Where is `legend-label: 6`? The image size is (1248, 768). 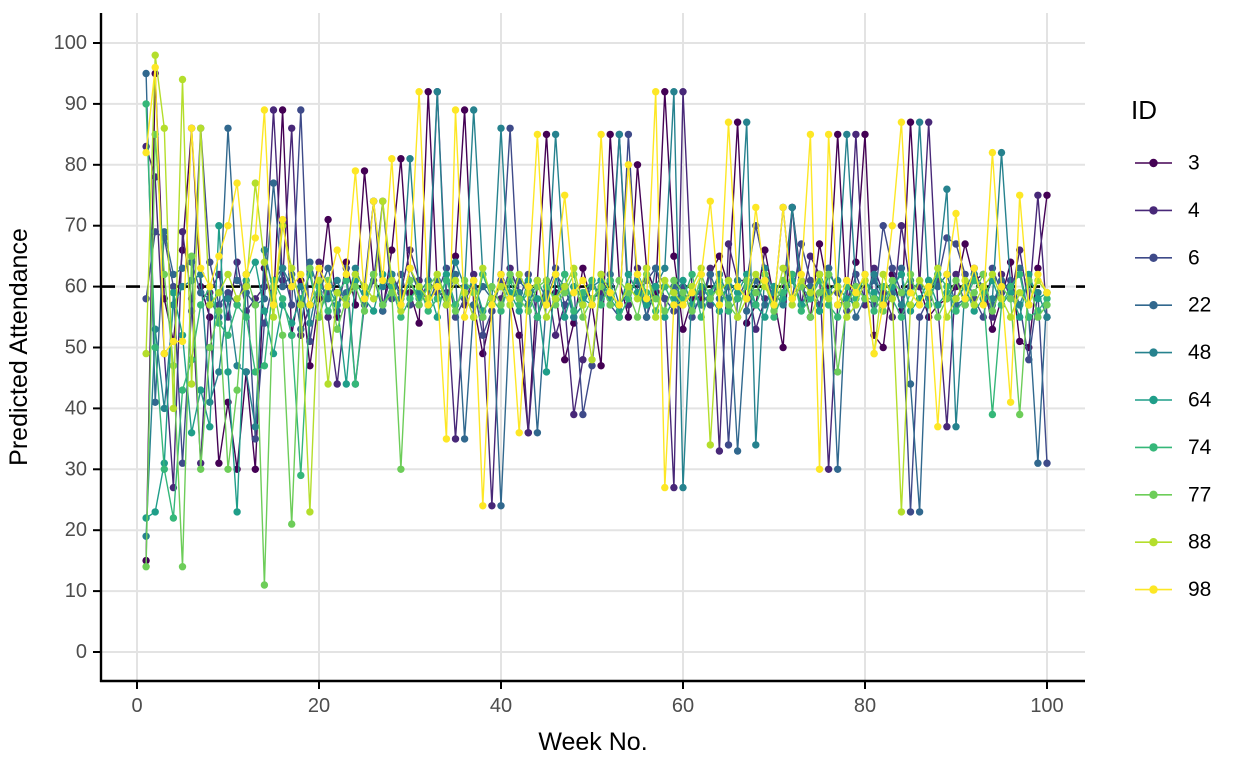
legend-label: 6 is located at coordinates (1194, 257).